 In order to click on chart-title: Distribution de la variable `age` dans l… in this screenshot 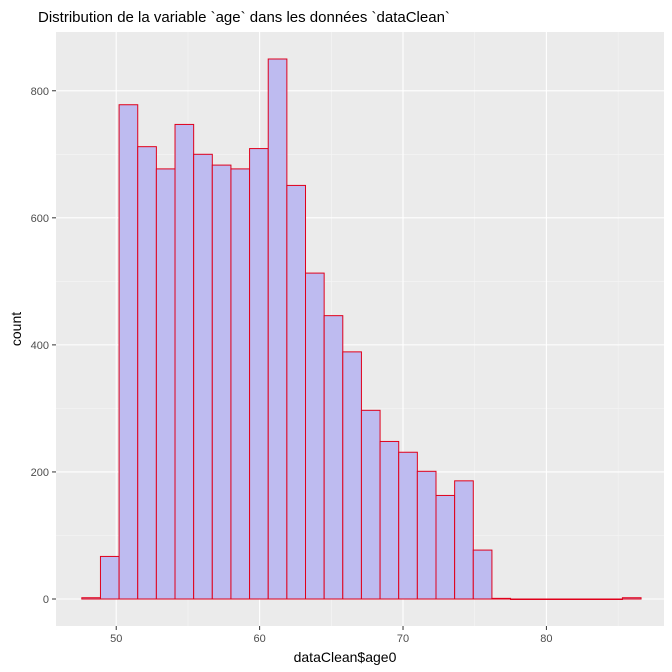, I will do `click(244, 17)`.